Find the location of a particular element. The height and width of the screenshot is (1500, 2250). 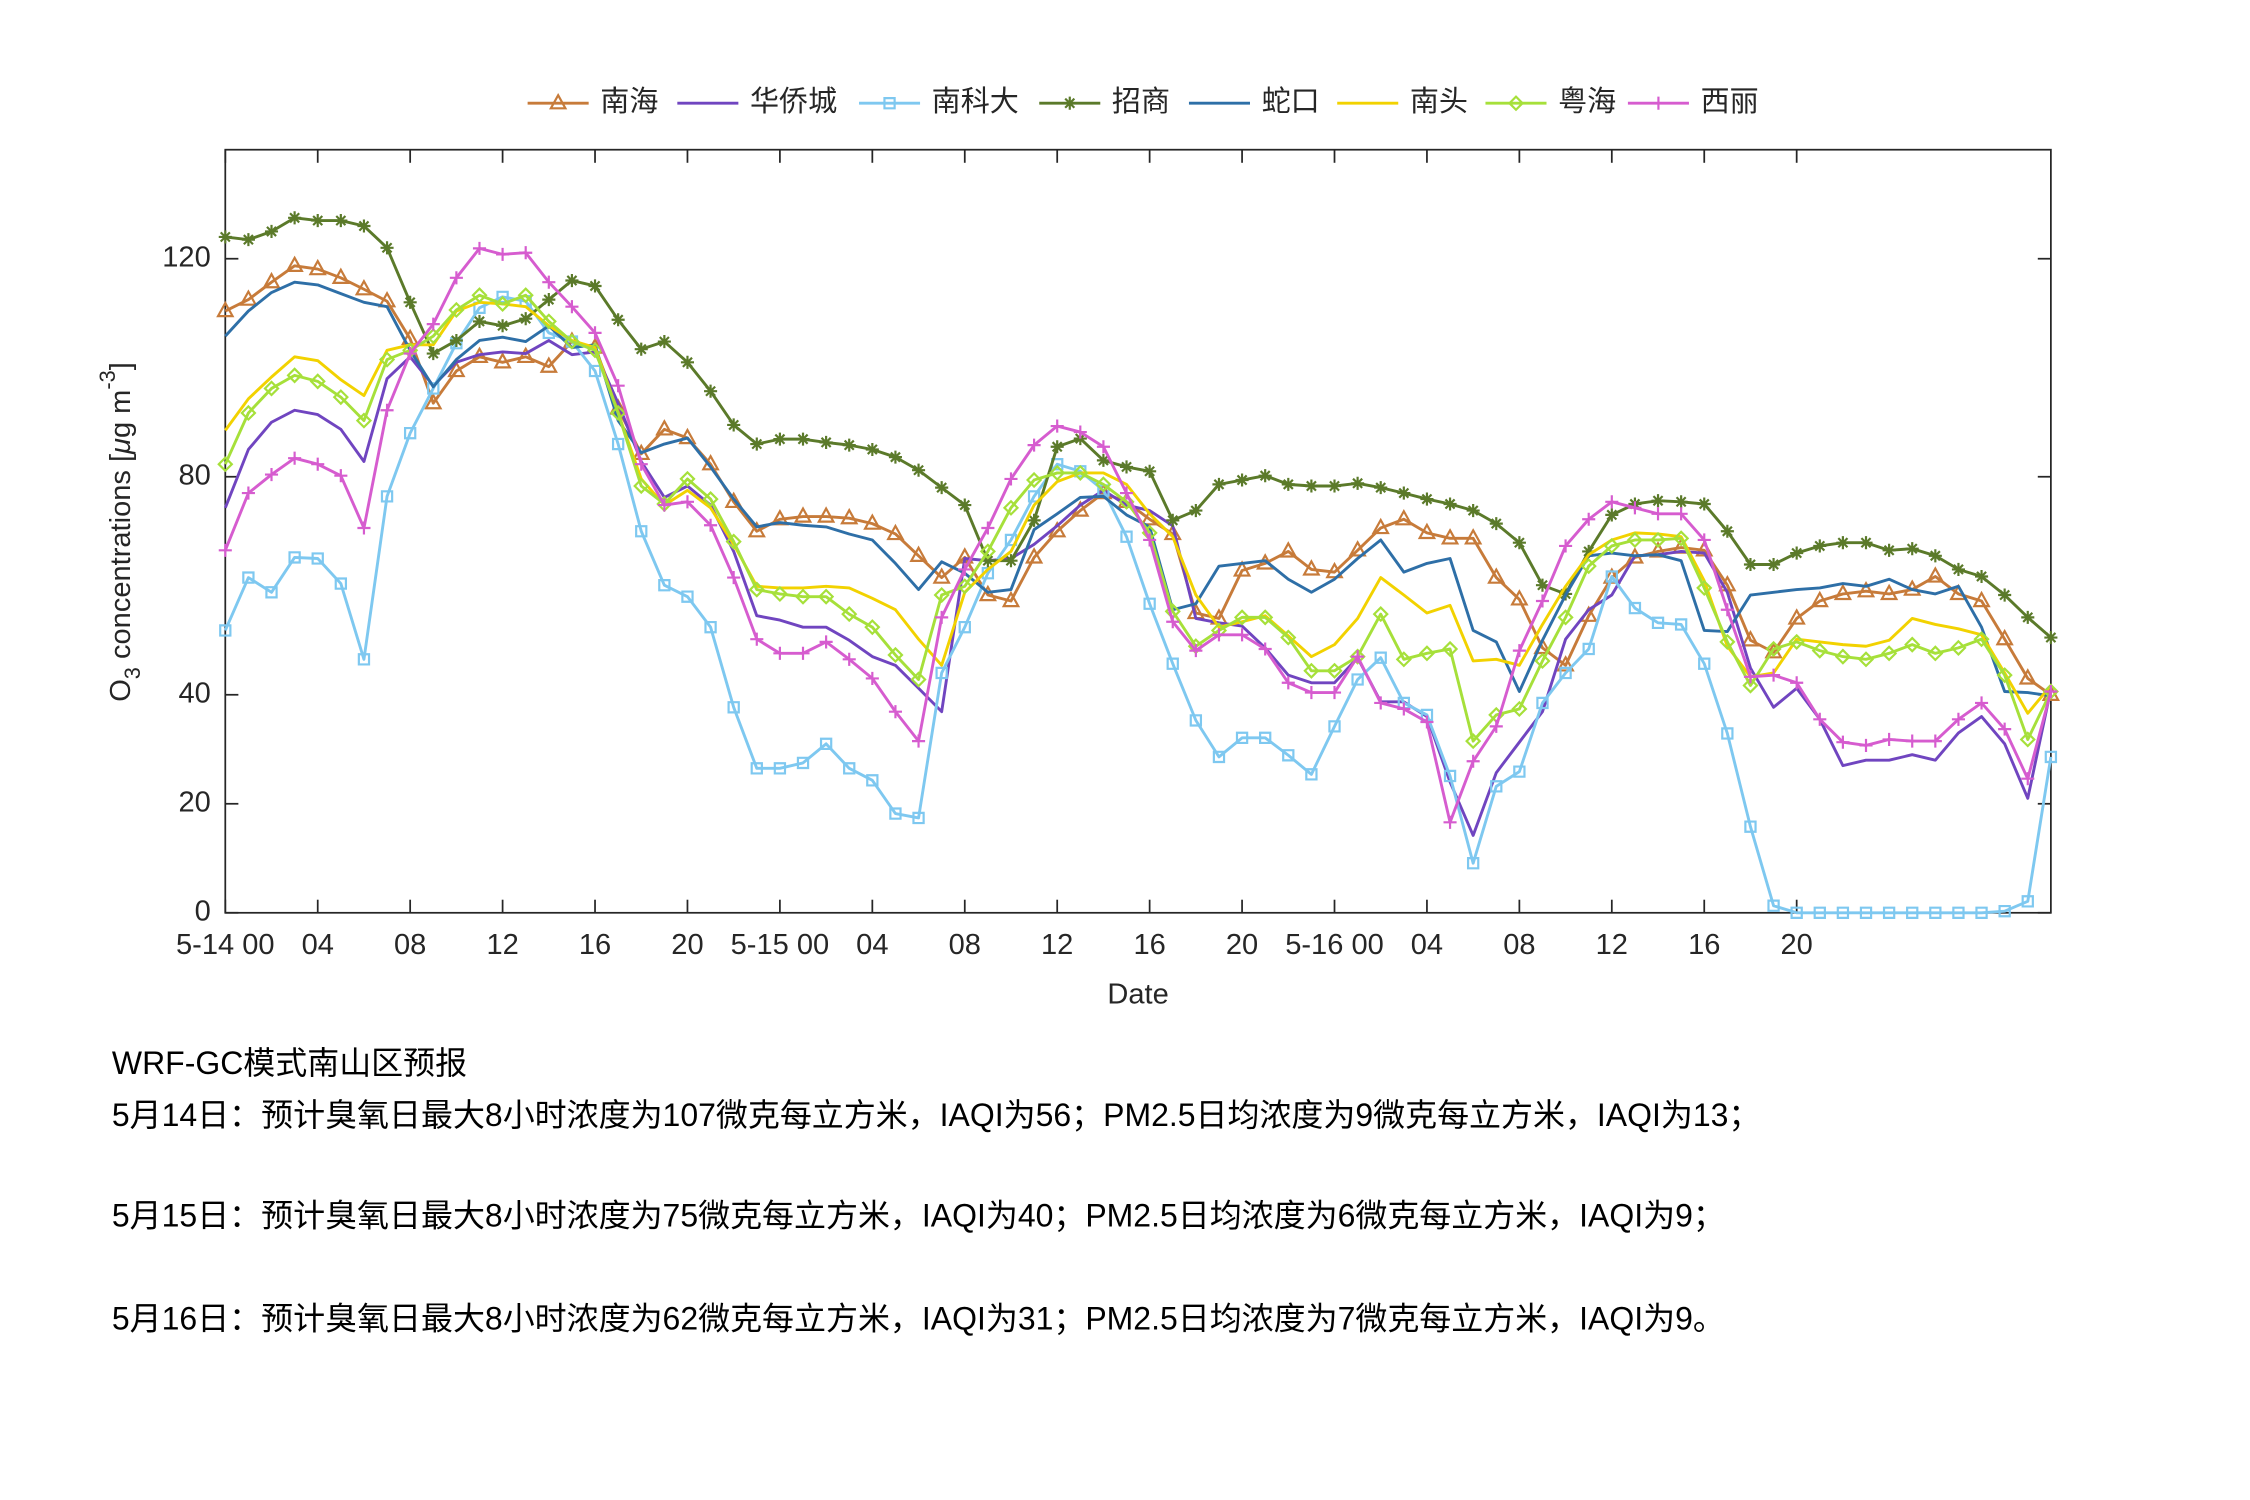

x-tick-label: 16 is located at coordinates (1149, 945).